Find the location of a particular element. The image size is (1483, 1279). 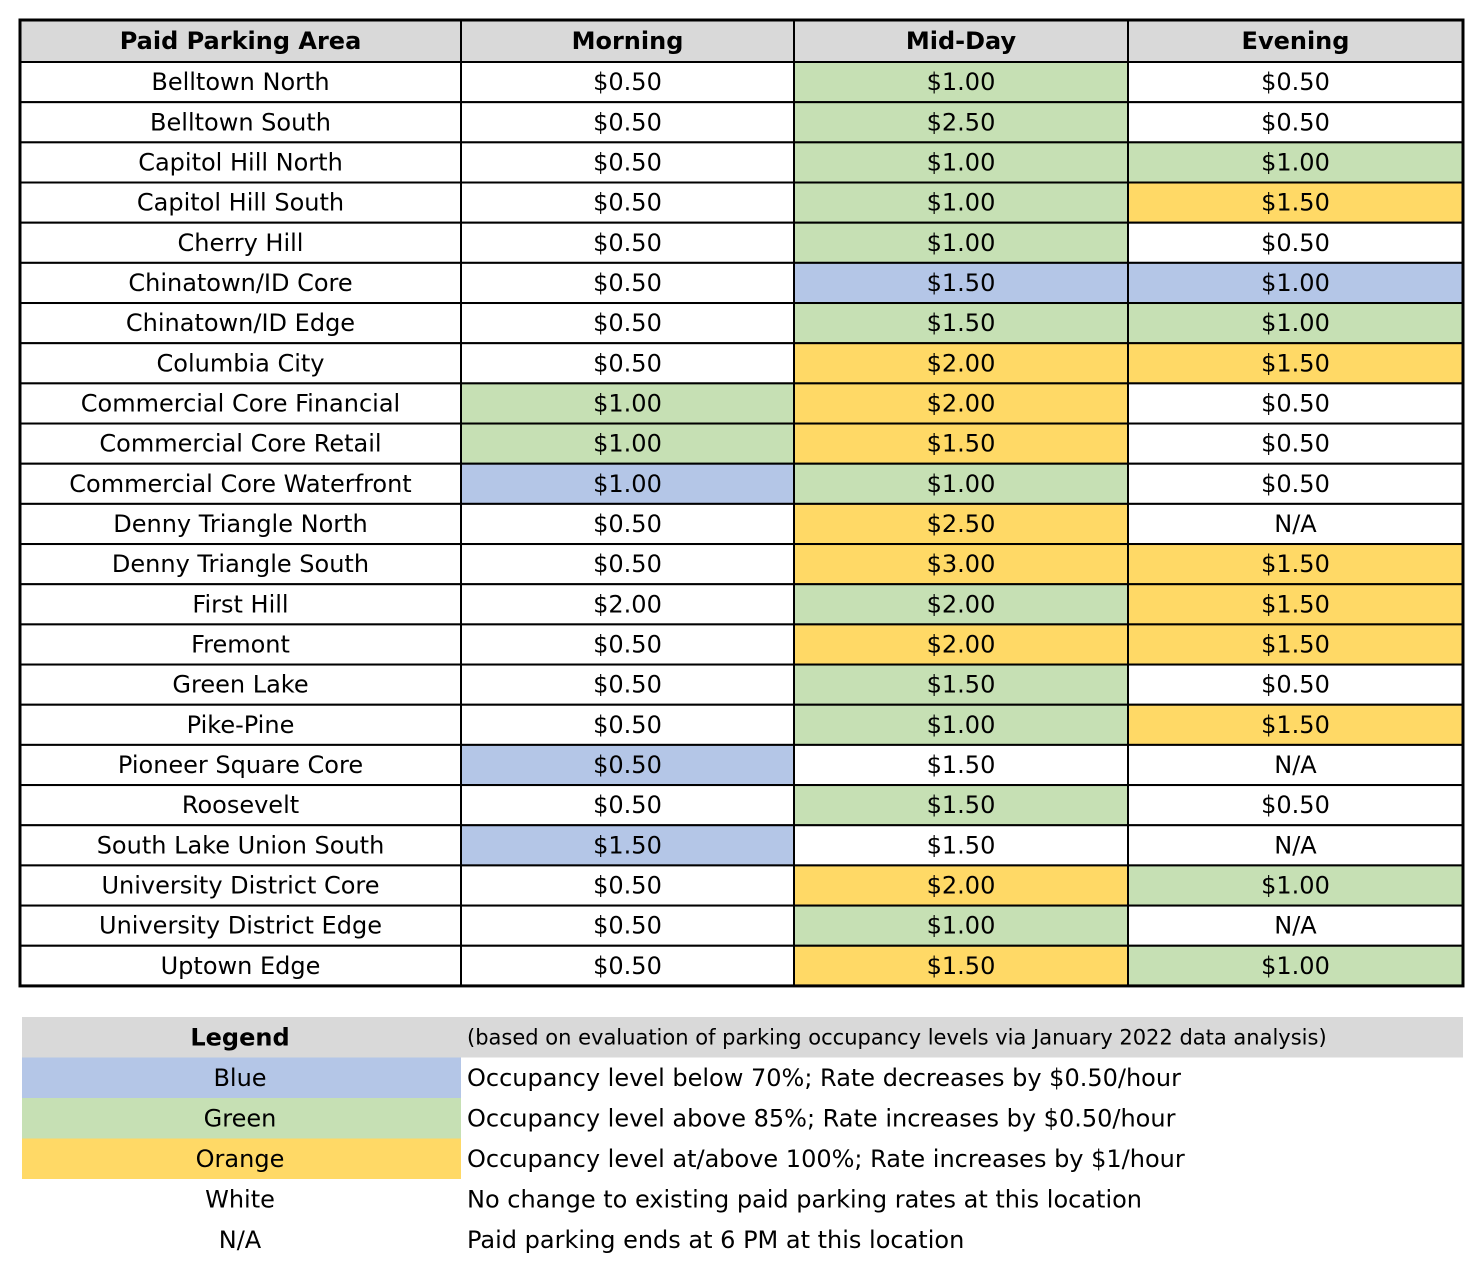

area-cell-text: Denny Triangle North is located at coordinates (240, 524).